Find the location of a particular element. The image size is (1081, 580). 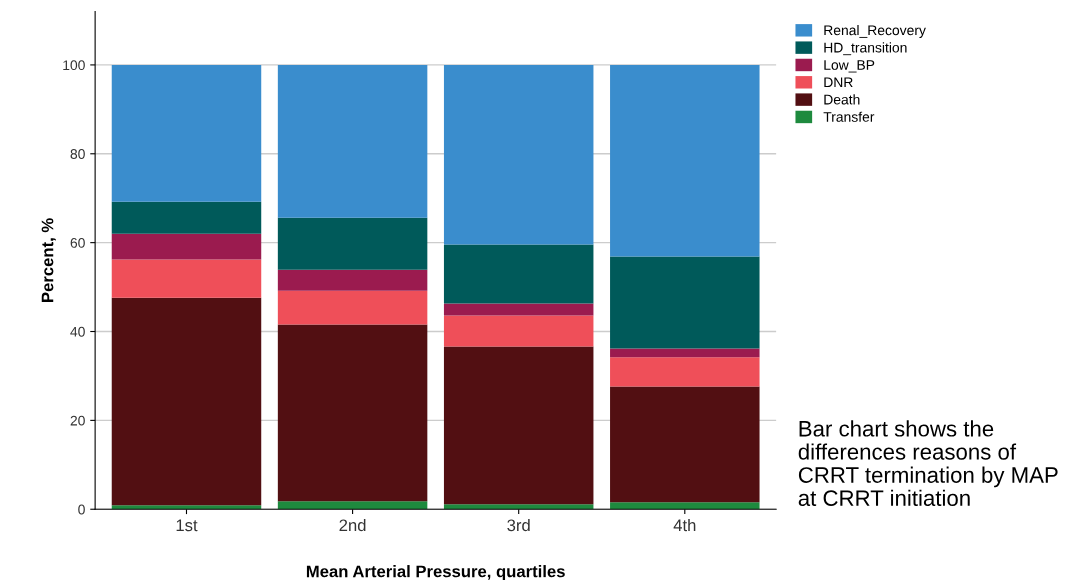

text: Bar chart shows the differences reasons of CRRT termination by MAP at CRRT initiation is located at coordinates (928, 463).